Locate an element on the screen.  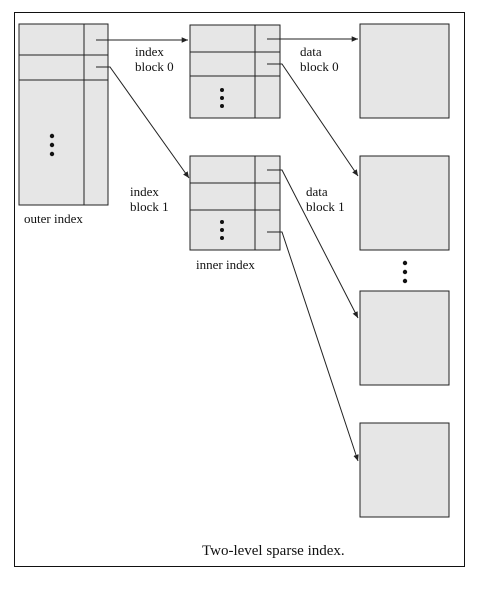
outer-index-block is located at coordinates (63, 114).